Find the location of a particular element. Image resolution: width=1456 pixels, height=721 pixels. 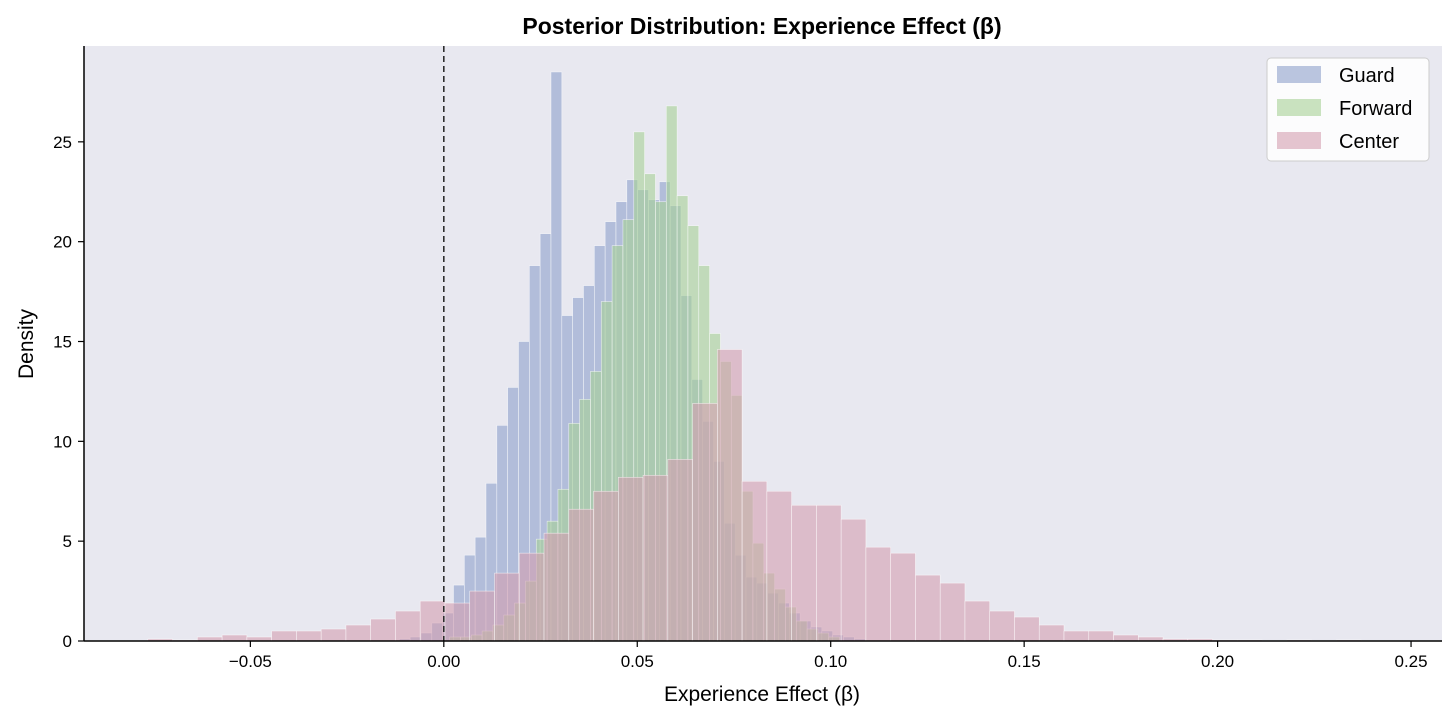

x-tick-label: 0.00 is located at coordinates (443, 661).